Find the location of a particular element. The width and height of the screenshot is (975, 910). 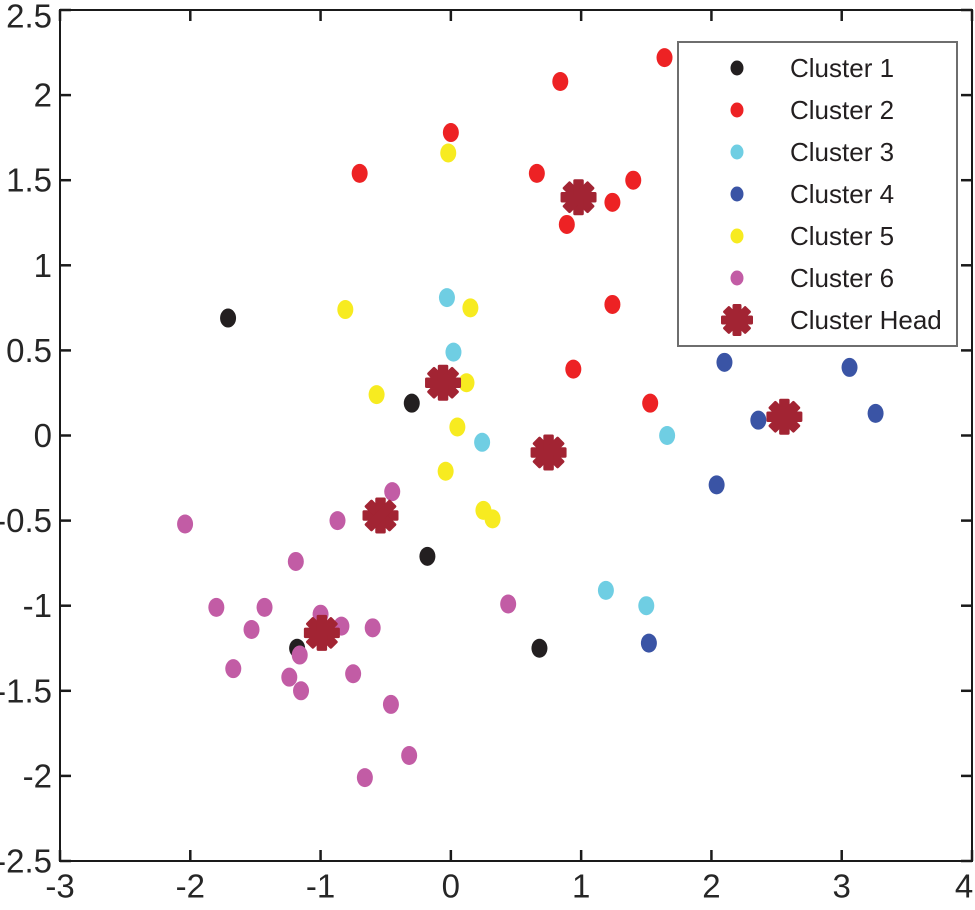

x-tick-label: -3 is located at coordinates (59, 886).